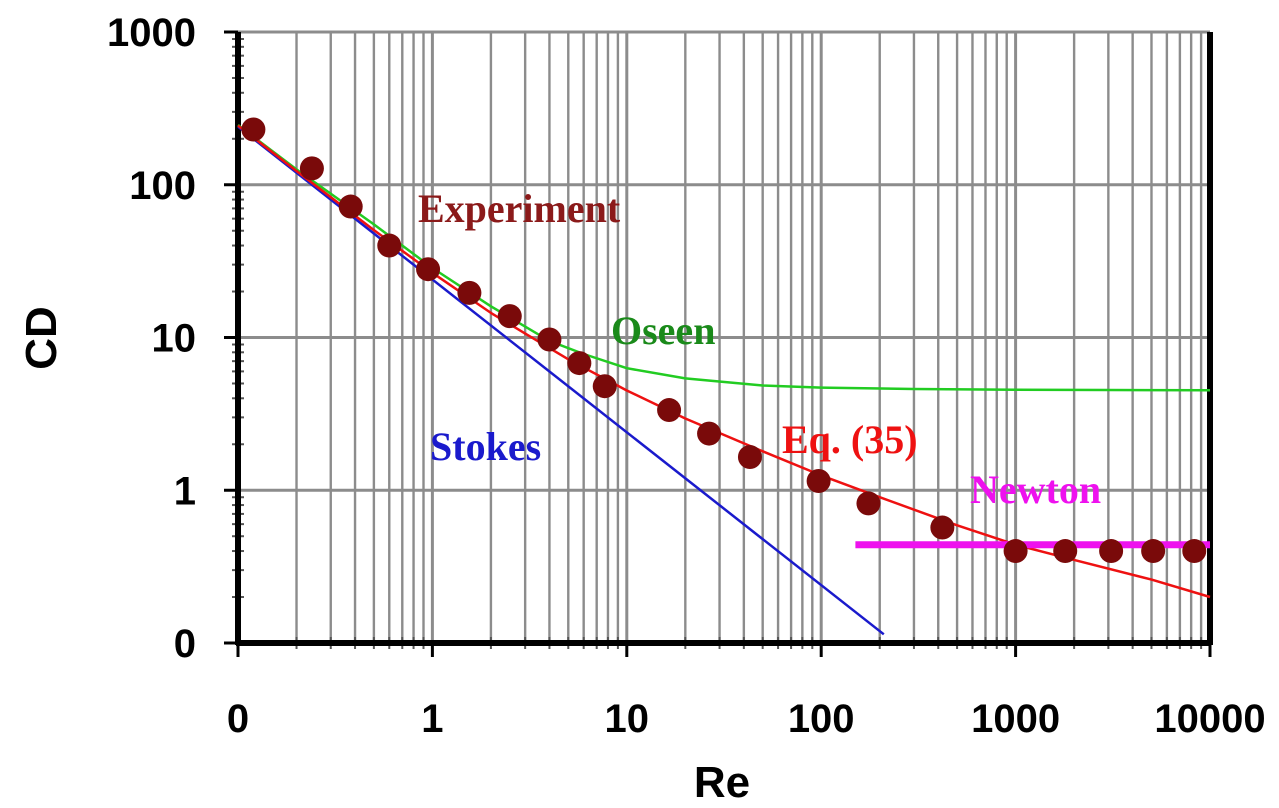 This screenshot has height=808, width=1279. I want to click on x-tick-label: 10000, so click(1209, 719).